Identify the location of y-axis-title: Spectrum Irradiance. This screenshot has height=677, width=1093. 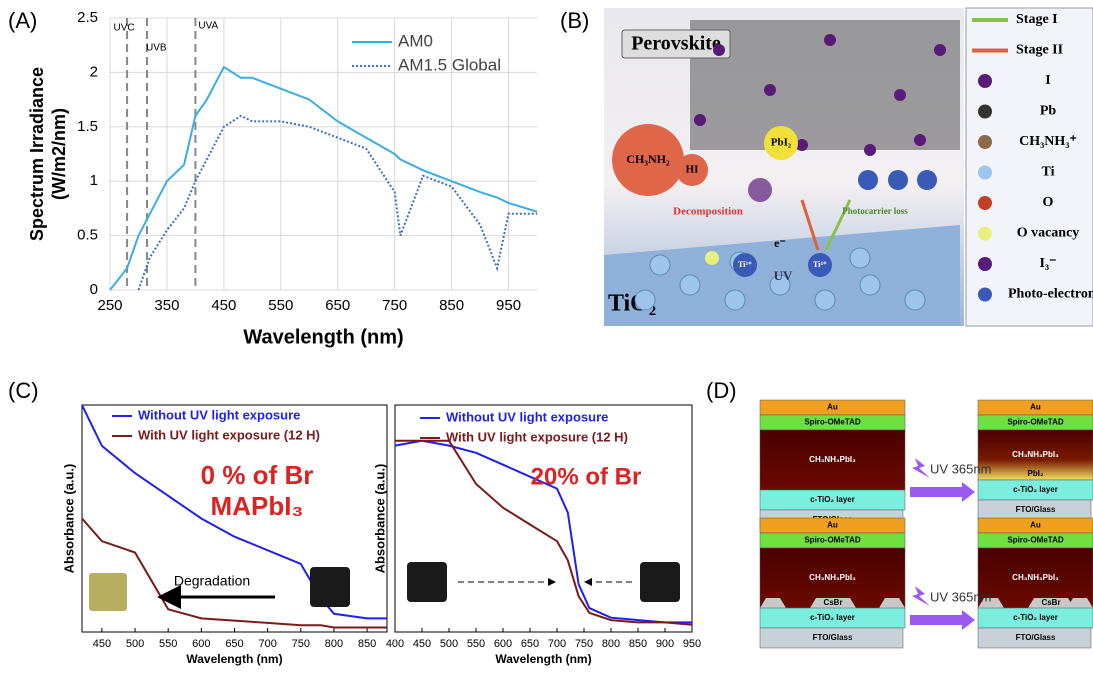
(37, 154).